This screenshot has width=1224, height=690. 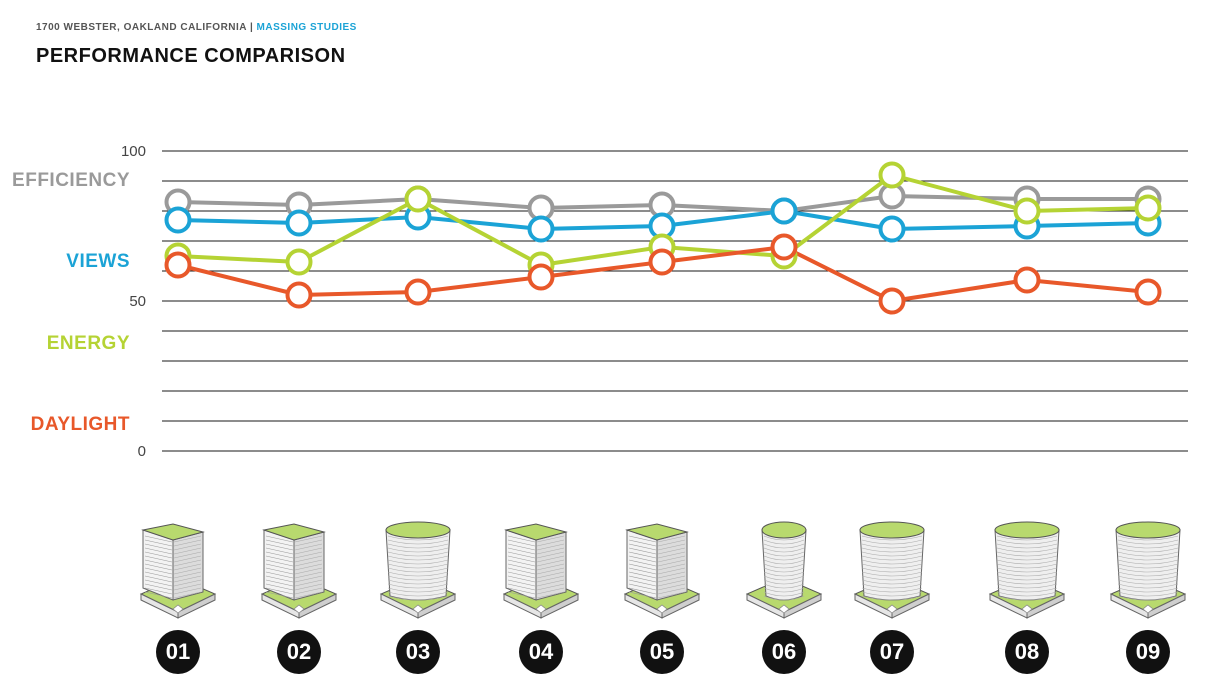 I want to click on section-name: MASSING STUDIES, so click(x=306, y=27).